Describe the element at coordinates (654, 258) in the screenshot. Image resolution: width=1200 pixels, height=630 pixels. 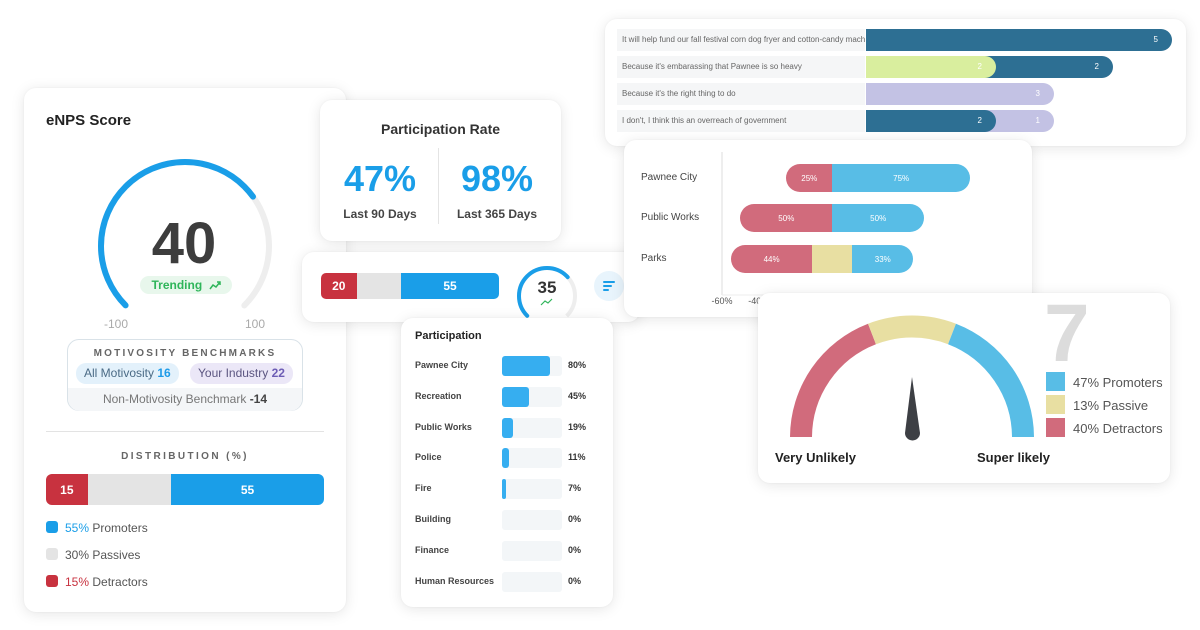
I see `category-label: Parks` at that location.